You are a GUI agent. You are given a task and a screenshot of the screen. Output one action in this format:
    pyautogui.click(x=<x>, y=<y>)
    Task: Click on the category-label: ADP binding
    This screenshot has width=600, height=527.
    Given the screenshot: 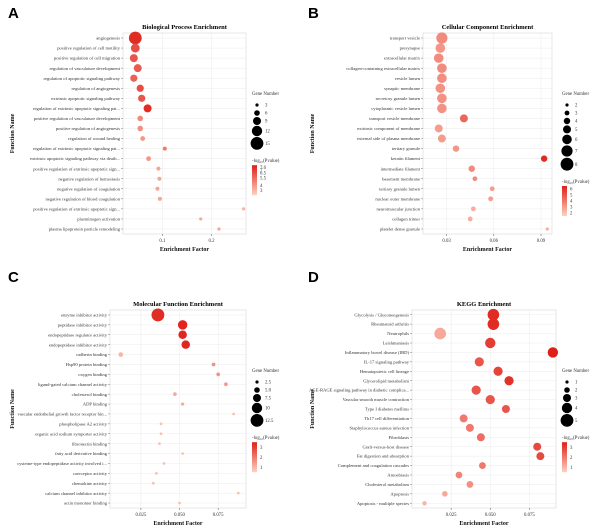 What is the action you would take?
    pyautogui.click(x=95, y=404)
    